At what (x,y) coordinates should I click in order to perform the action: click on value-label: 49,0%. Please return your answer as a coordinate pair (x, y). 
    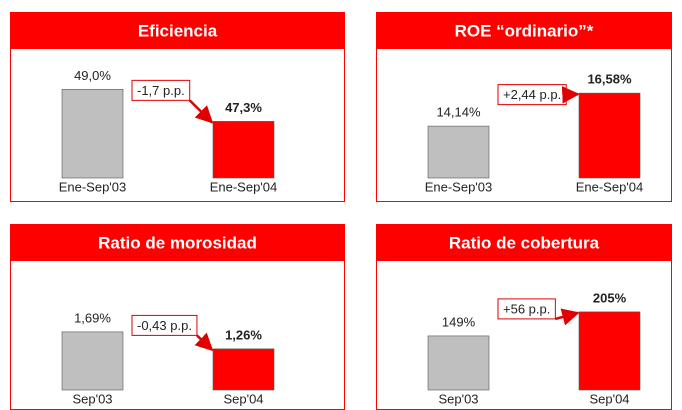
    Looking at the image, I should click on (92, 75).